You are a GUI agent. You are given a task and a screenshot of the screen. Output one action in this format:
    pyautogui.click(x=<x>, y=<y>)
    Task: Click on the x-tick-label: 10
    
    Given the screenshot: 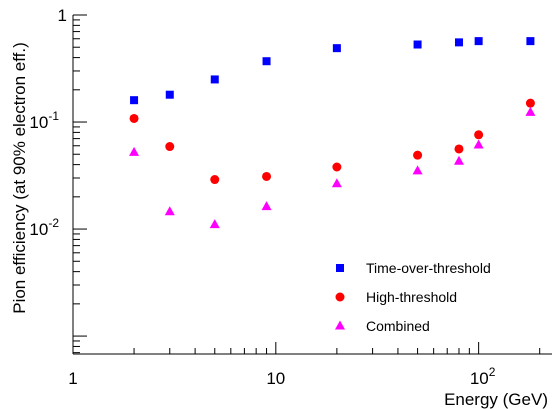 What is the action you would take?
    pyautogui.click(x=275, y=378)
    